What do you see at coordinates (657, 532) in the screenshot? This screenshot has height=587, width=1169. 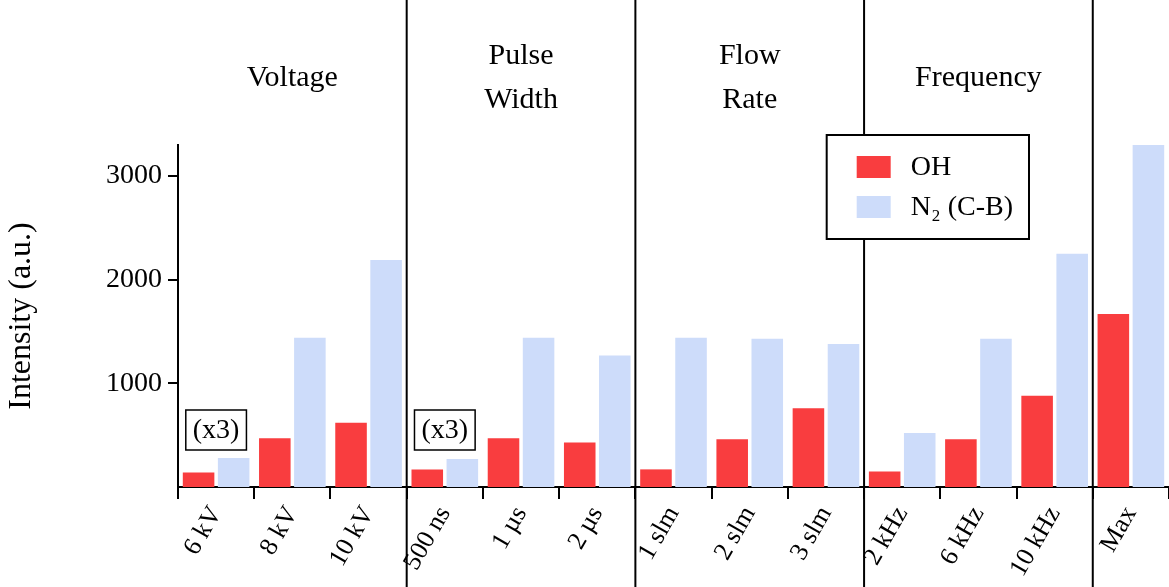 I see `x-tick-label: 1 slm` at bounding box center [657, 532].